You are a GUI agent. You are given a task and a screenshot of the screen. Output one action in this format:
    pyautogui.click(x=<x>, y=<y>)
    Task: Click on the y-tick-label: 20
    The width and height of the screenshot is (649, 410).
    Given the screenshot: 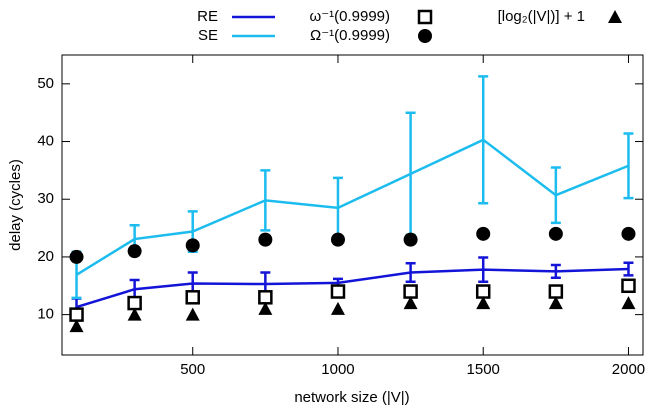 What is the action you would take?
    pyautogui.click(x=45, y=256)
    